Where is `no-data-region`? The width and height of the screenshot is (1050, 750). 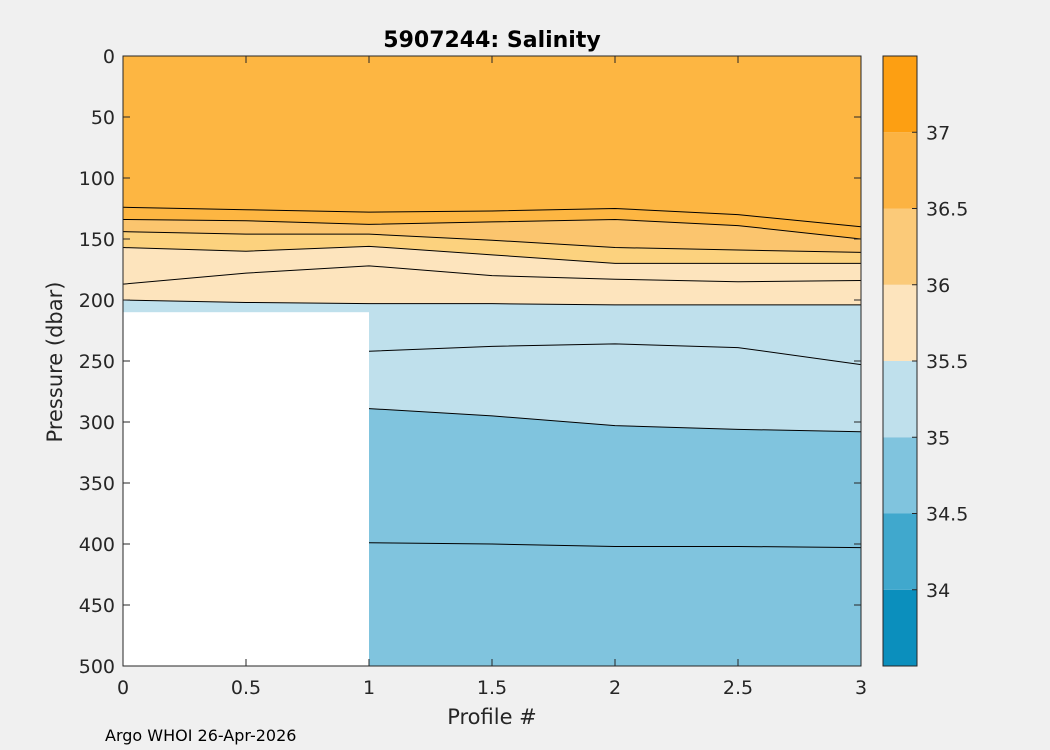 no-data-region is located at coordinates (246, 489).